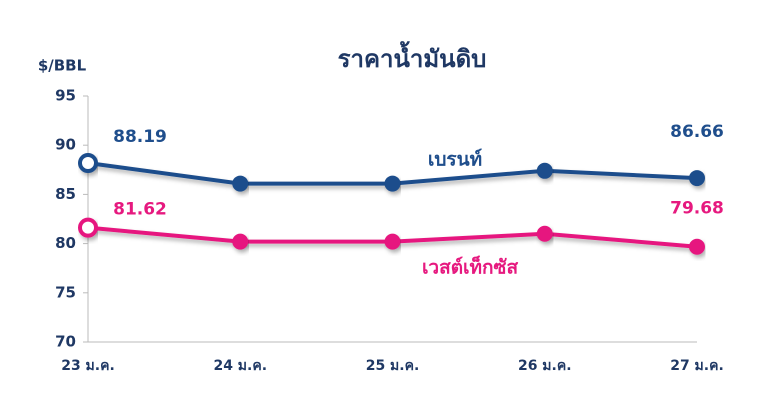  I want to click on value-label: 81.62, so click(140, 210).